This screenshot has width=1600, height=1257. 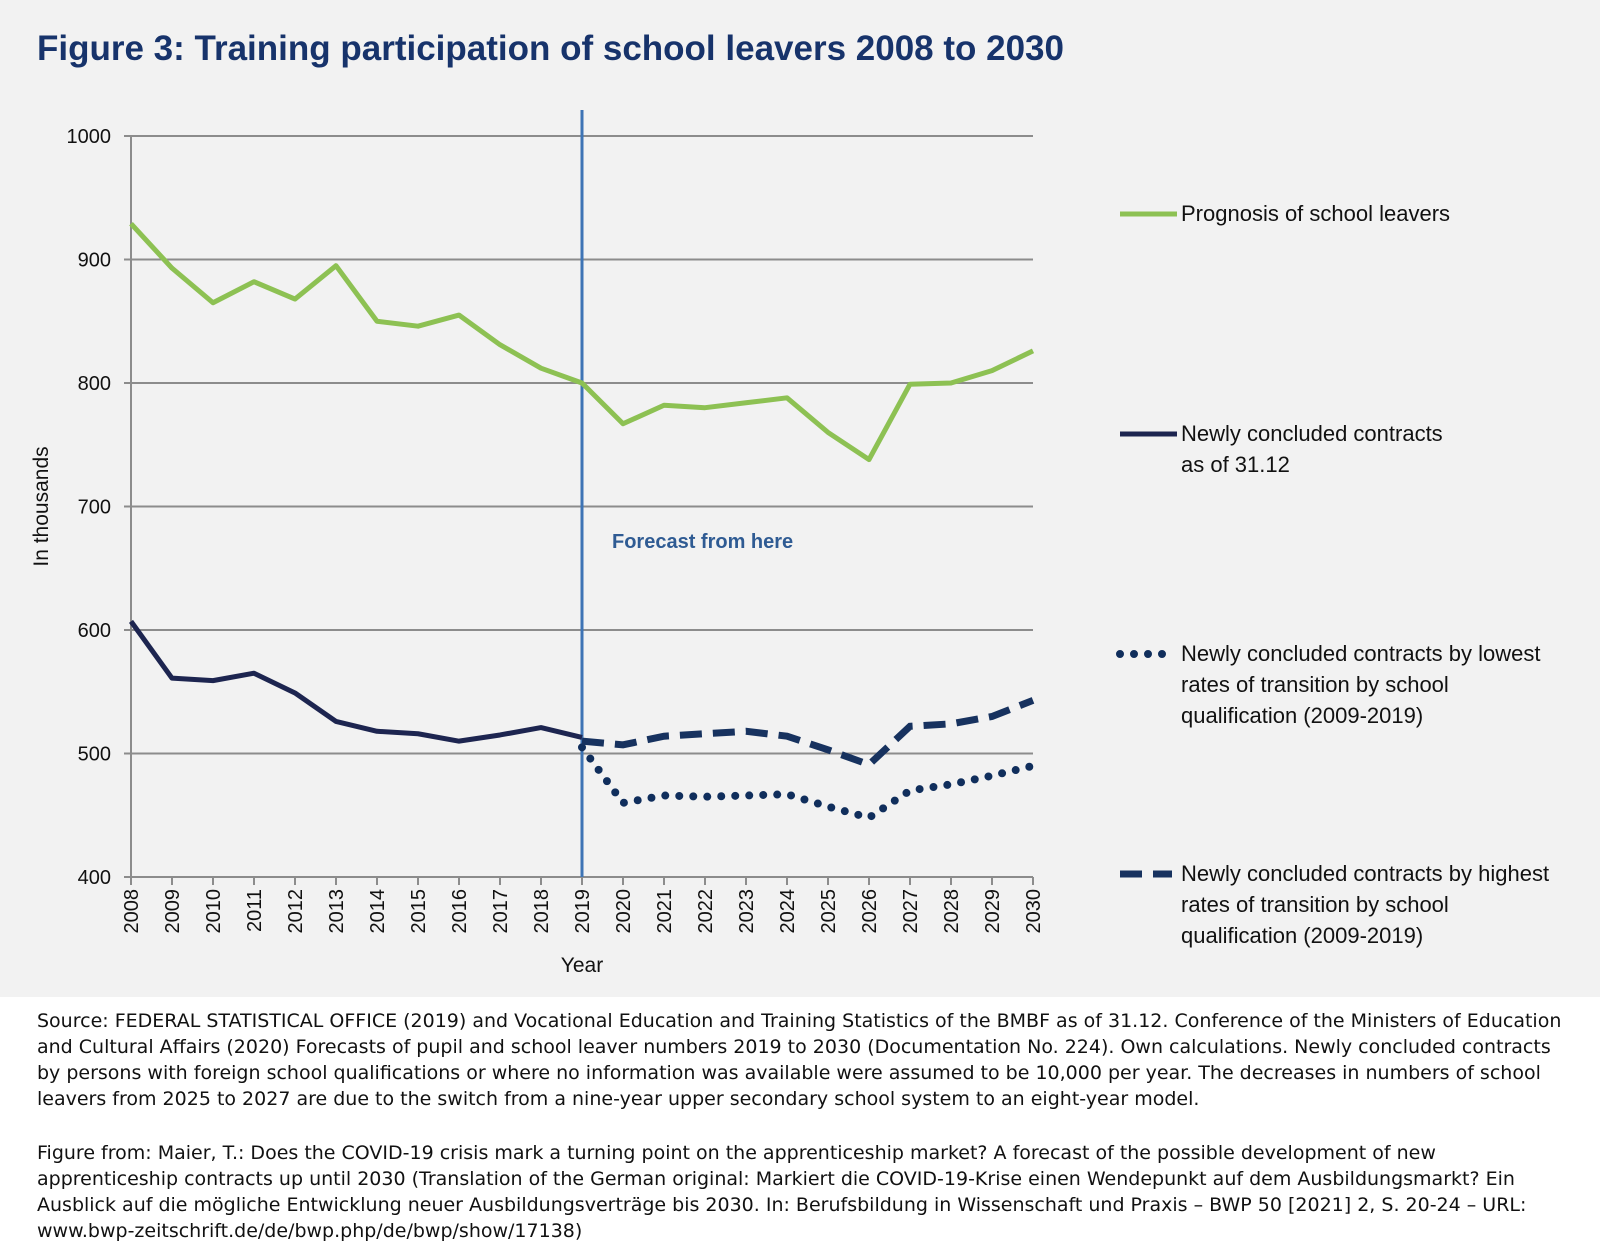 I want to click on x-tick-label: 2023, so click(x=747, y=911).